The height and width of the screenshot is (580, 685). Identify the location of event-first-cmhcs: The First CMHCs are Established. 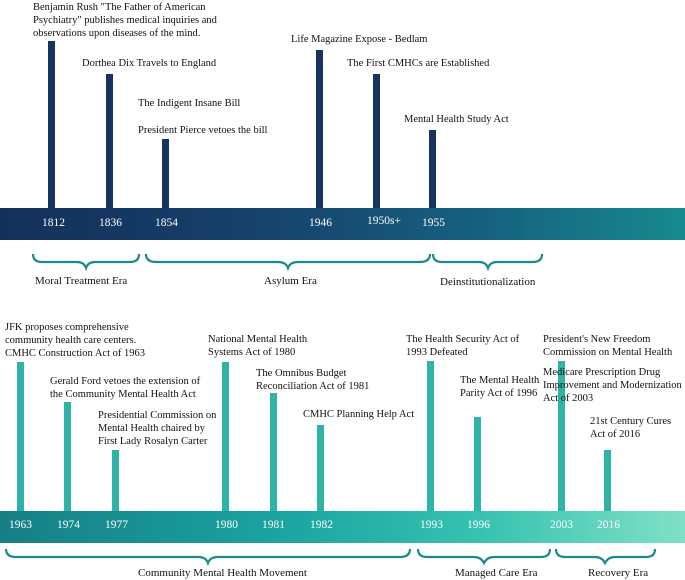
(418, 63).